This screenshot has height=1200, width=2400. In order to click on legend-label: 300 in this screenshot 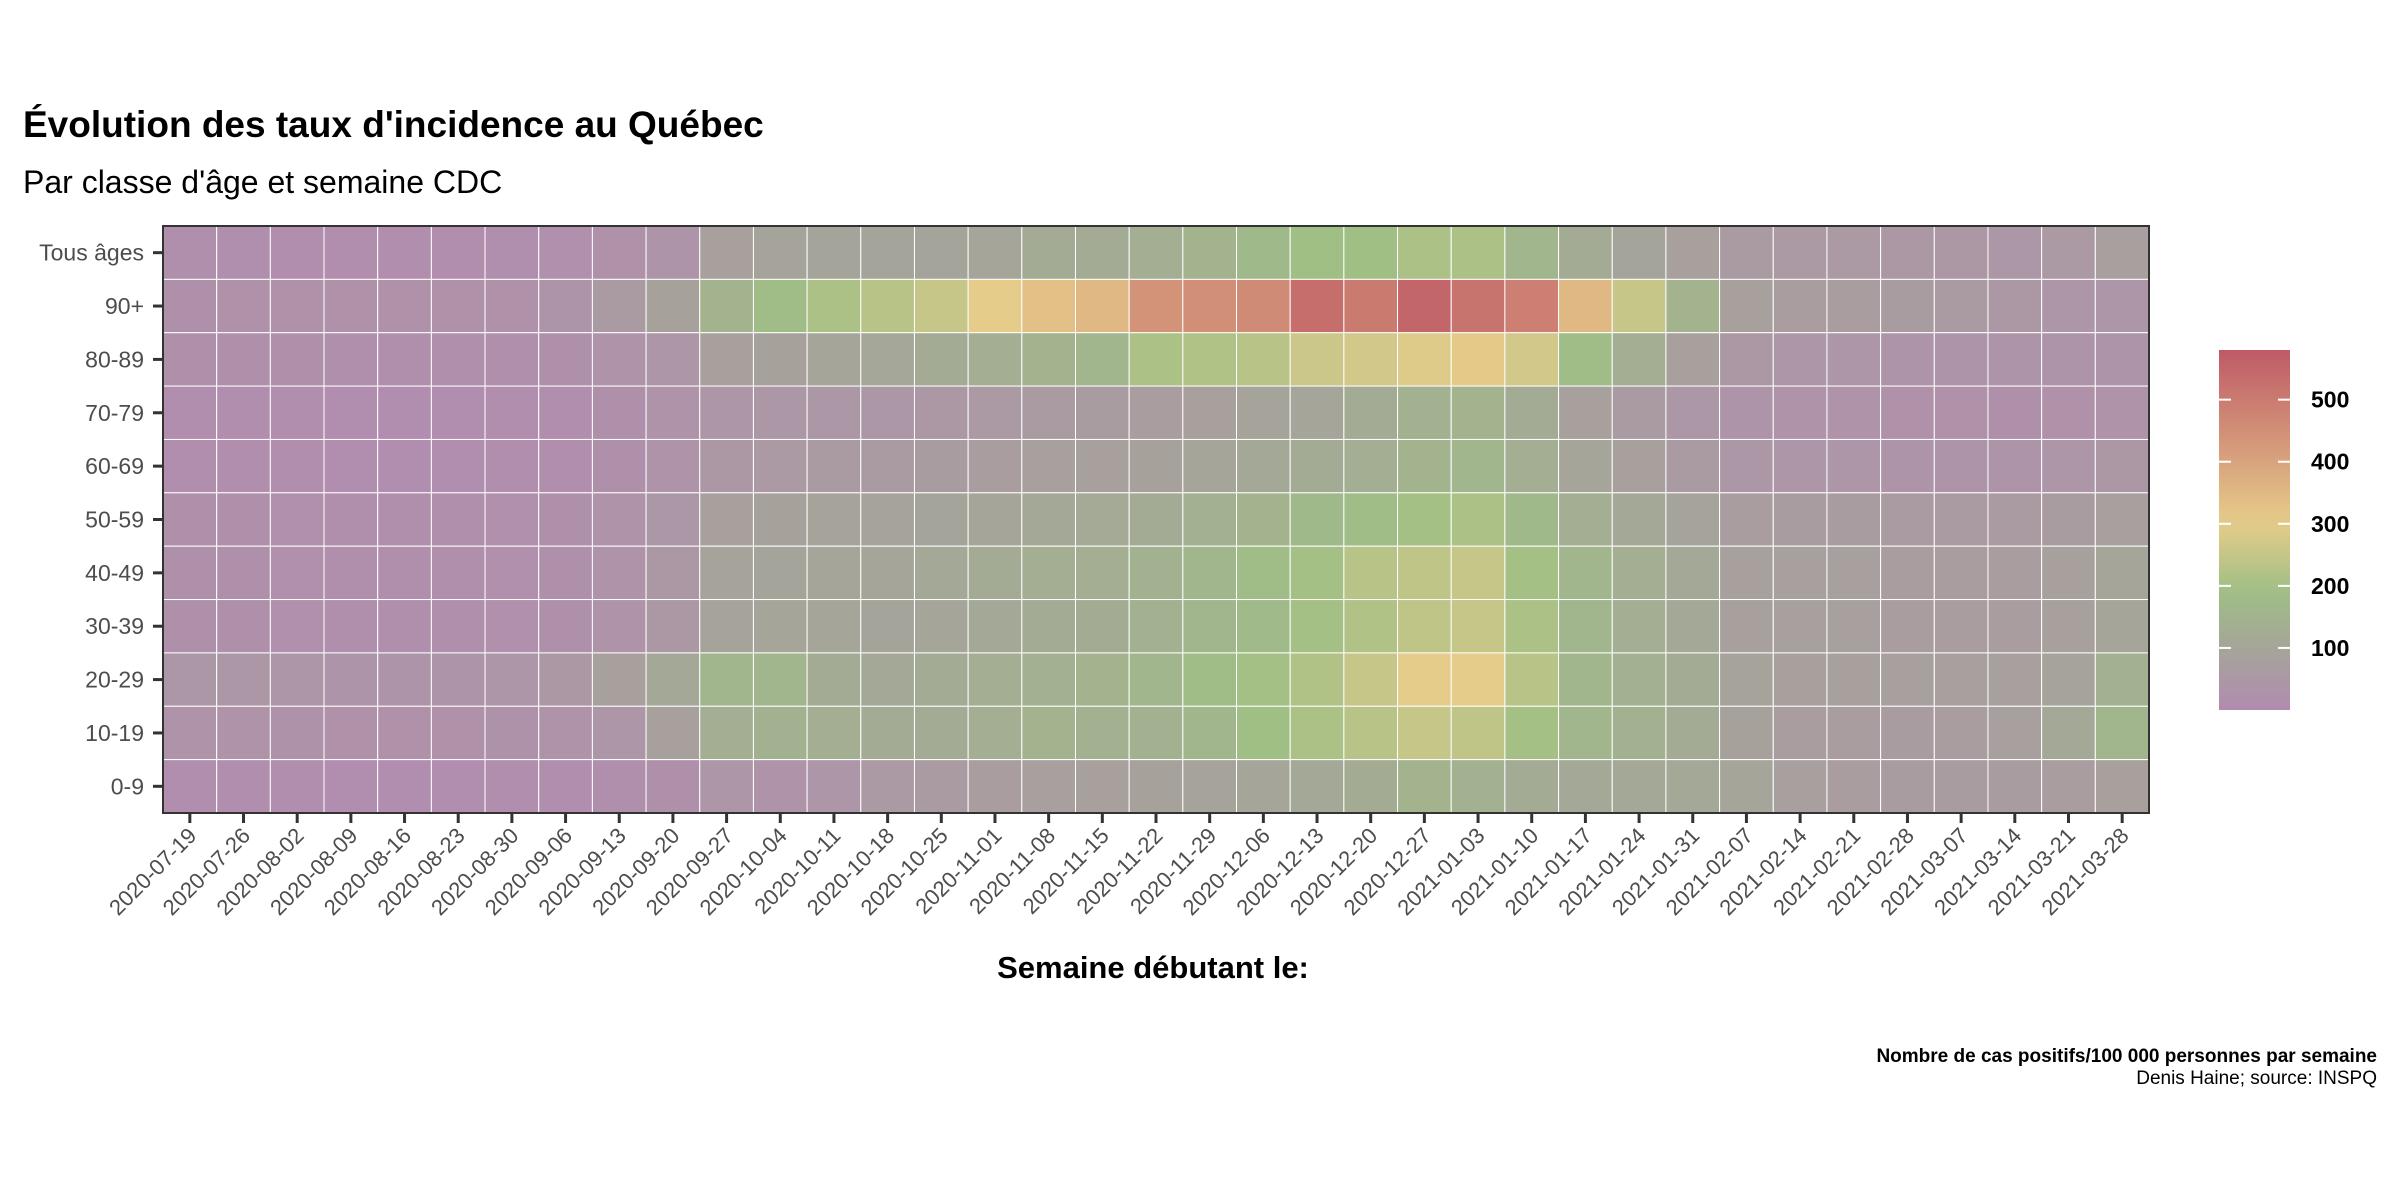, I will do `click(2330, 524)`.